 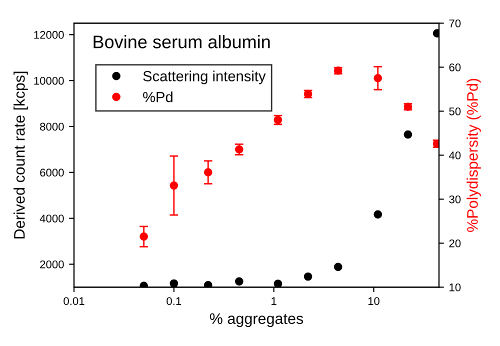 What do you see at coordinates (257, 320) in the screenshot?
I see `x-axis-title: % aggregates` at bounding box center [257, 320].